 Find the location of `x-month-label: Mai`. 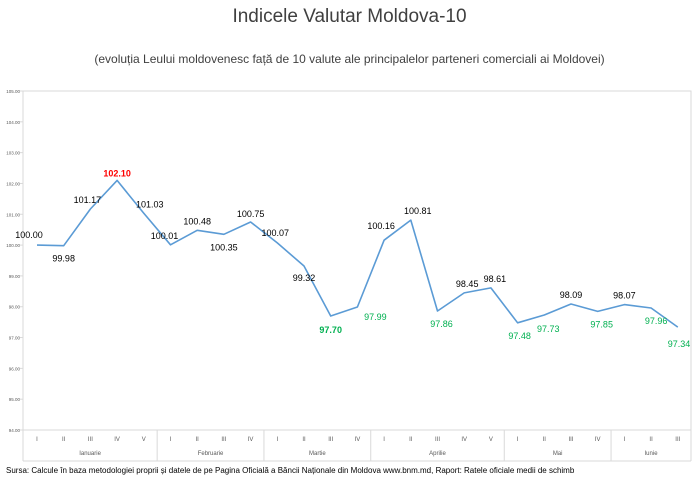

x-month-label: Mai is located at coordinates (558, 454).